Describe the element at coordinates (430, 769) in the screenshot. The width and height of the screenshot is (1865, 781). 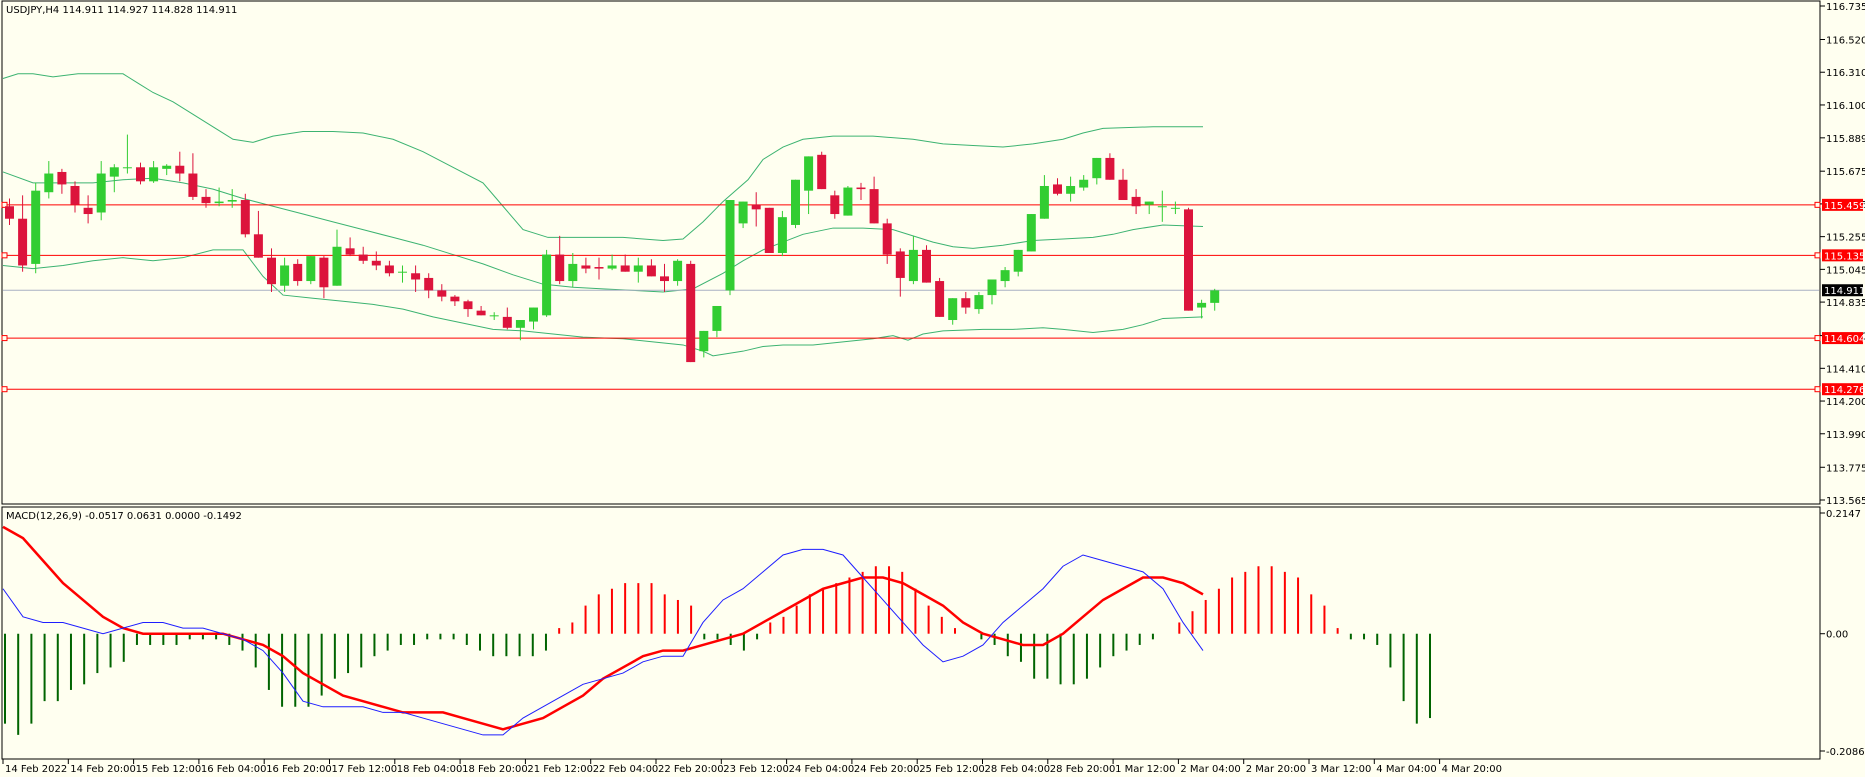
I see `time-axis-label: 18 Feb 04:00` at that location.